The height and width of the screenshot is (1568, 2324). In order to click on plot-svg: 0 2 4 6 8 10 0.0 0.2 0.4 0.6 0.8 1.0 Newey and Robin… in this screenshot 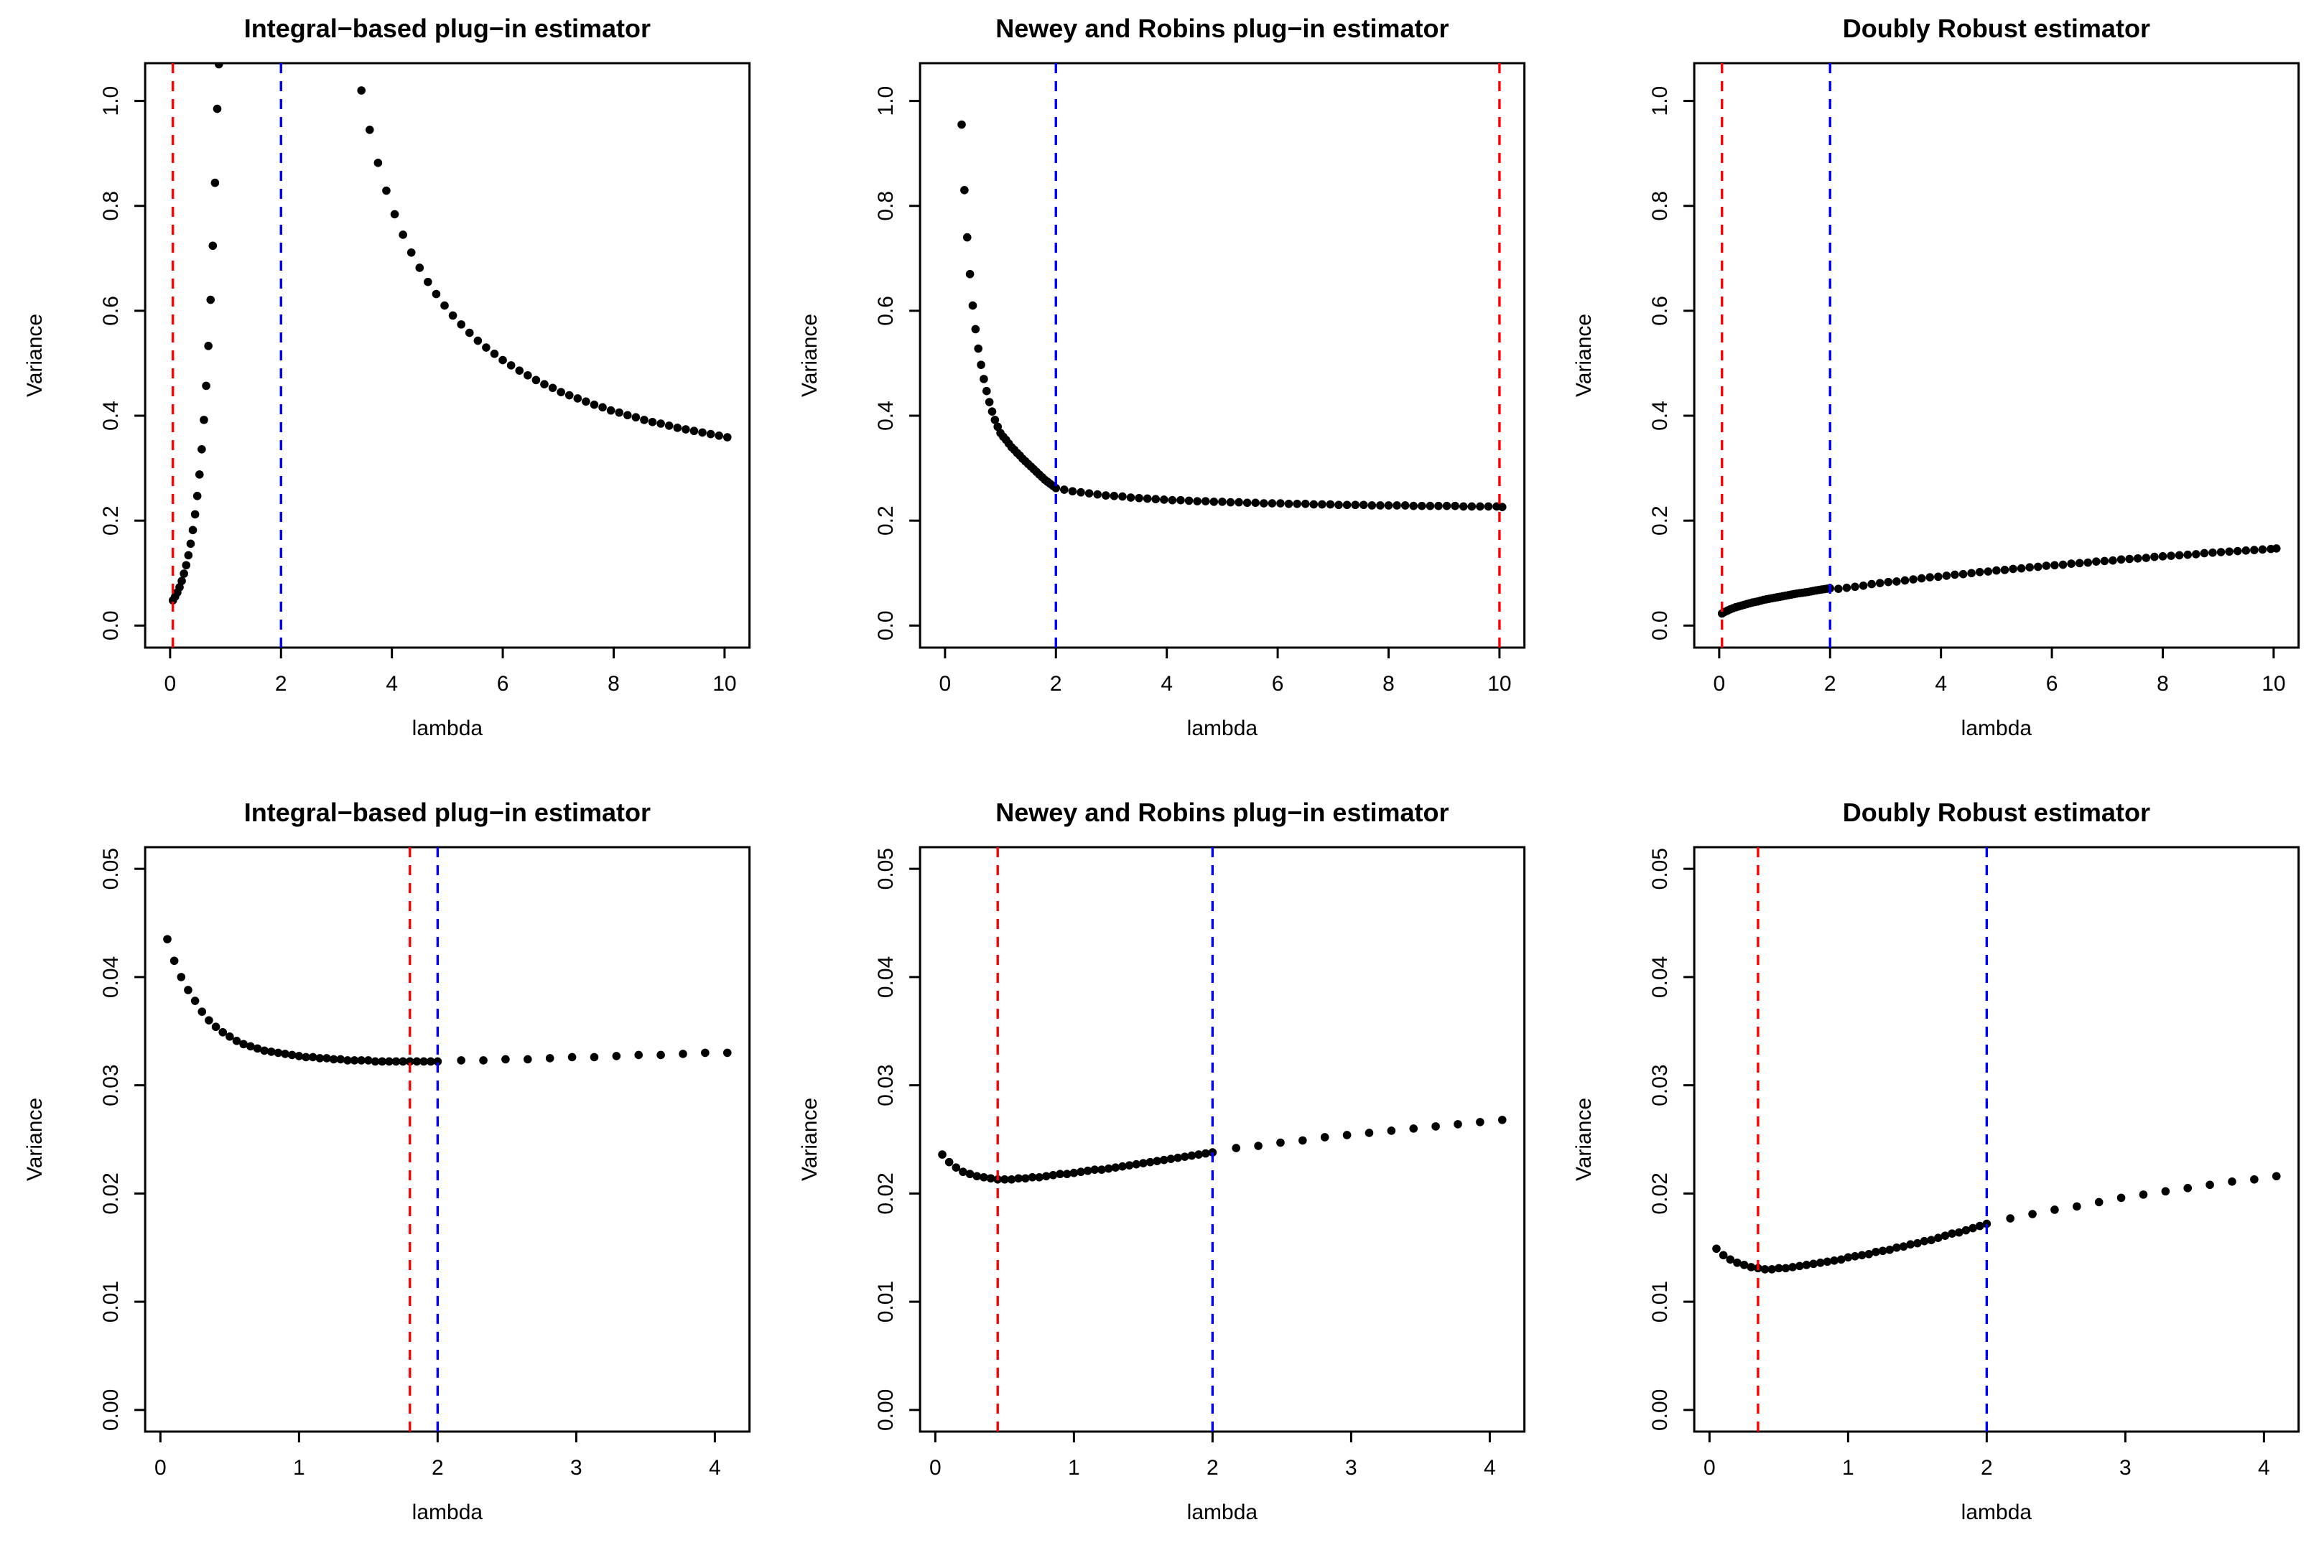, I will do `click(1161, 377)`.